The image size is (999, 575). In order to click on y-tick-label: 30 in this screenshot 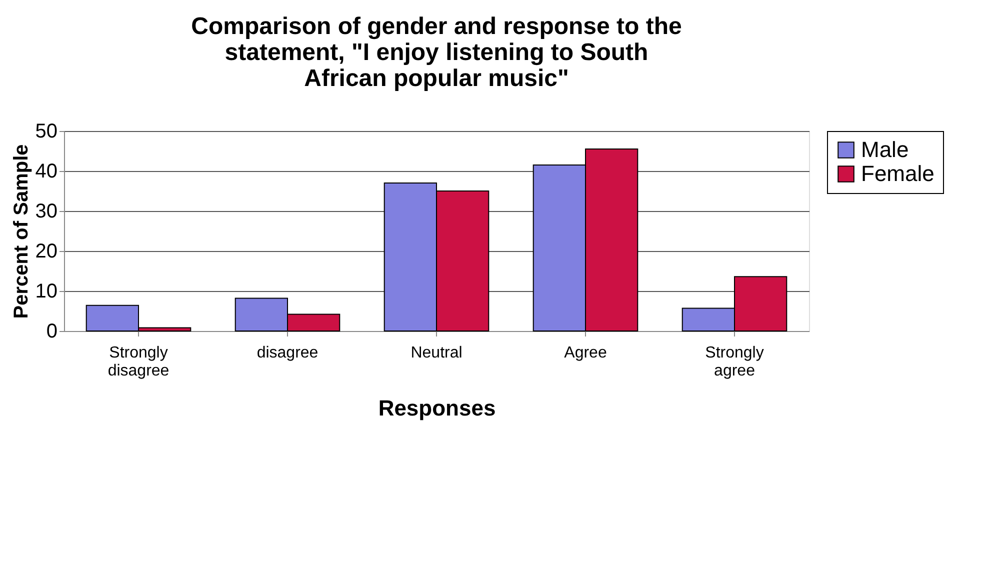, I will do `click(46, 211)`.